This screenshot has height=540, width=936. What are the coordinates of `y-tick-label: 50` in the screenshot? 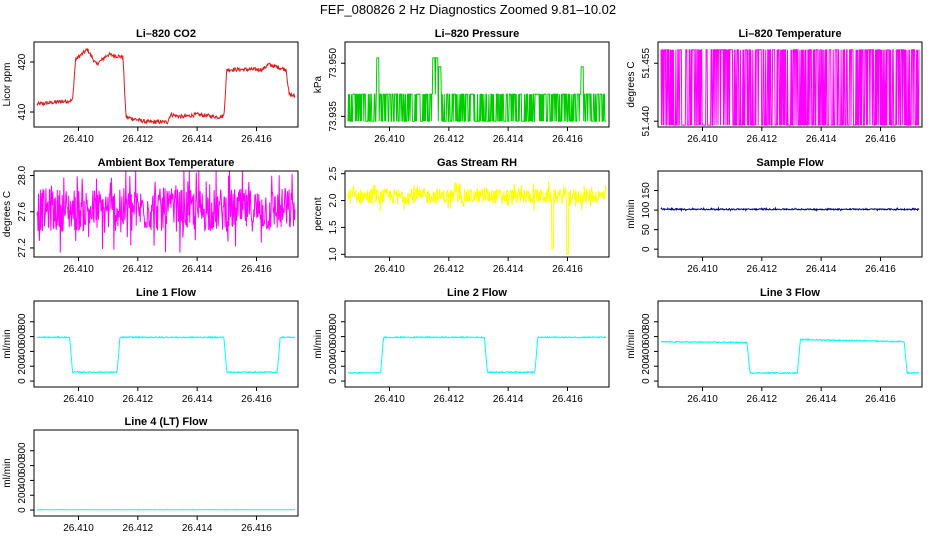 It's located at (646, 230).